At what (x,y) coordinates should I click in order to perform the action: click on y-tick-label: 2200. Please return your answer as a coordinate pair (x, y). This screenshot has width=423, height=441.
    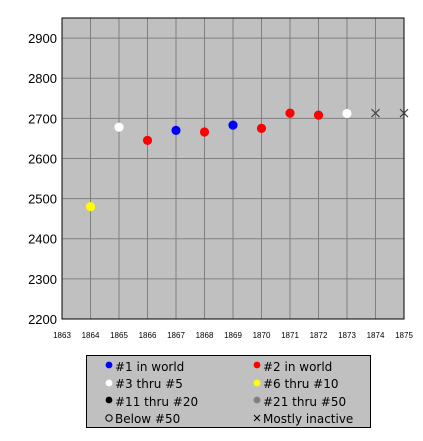
    Looking at the image, I should click on (42, 319).